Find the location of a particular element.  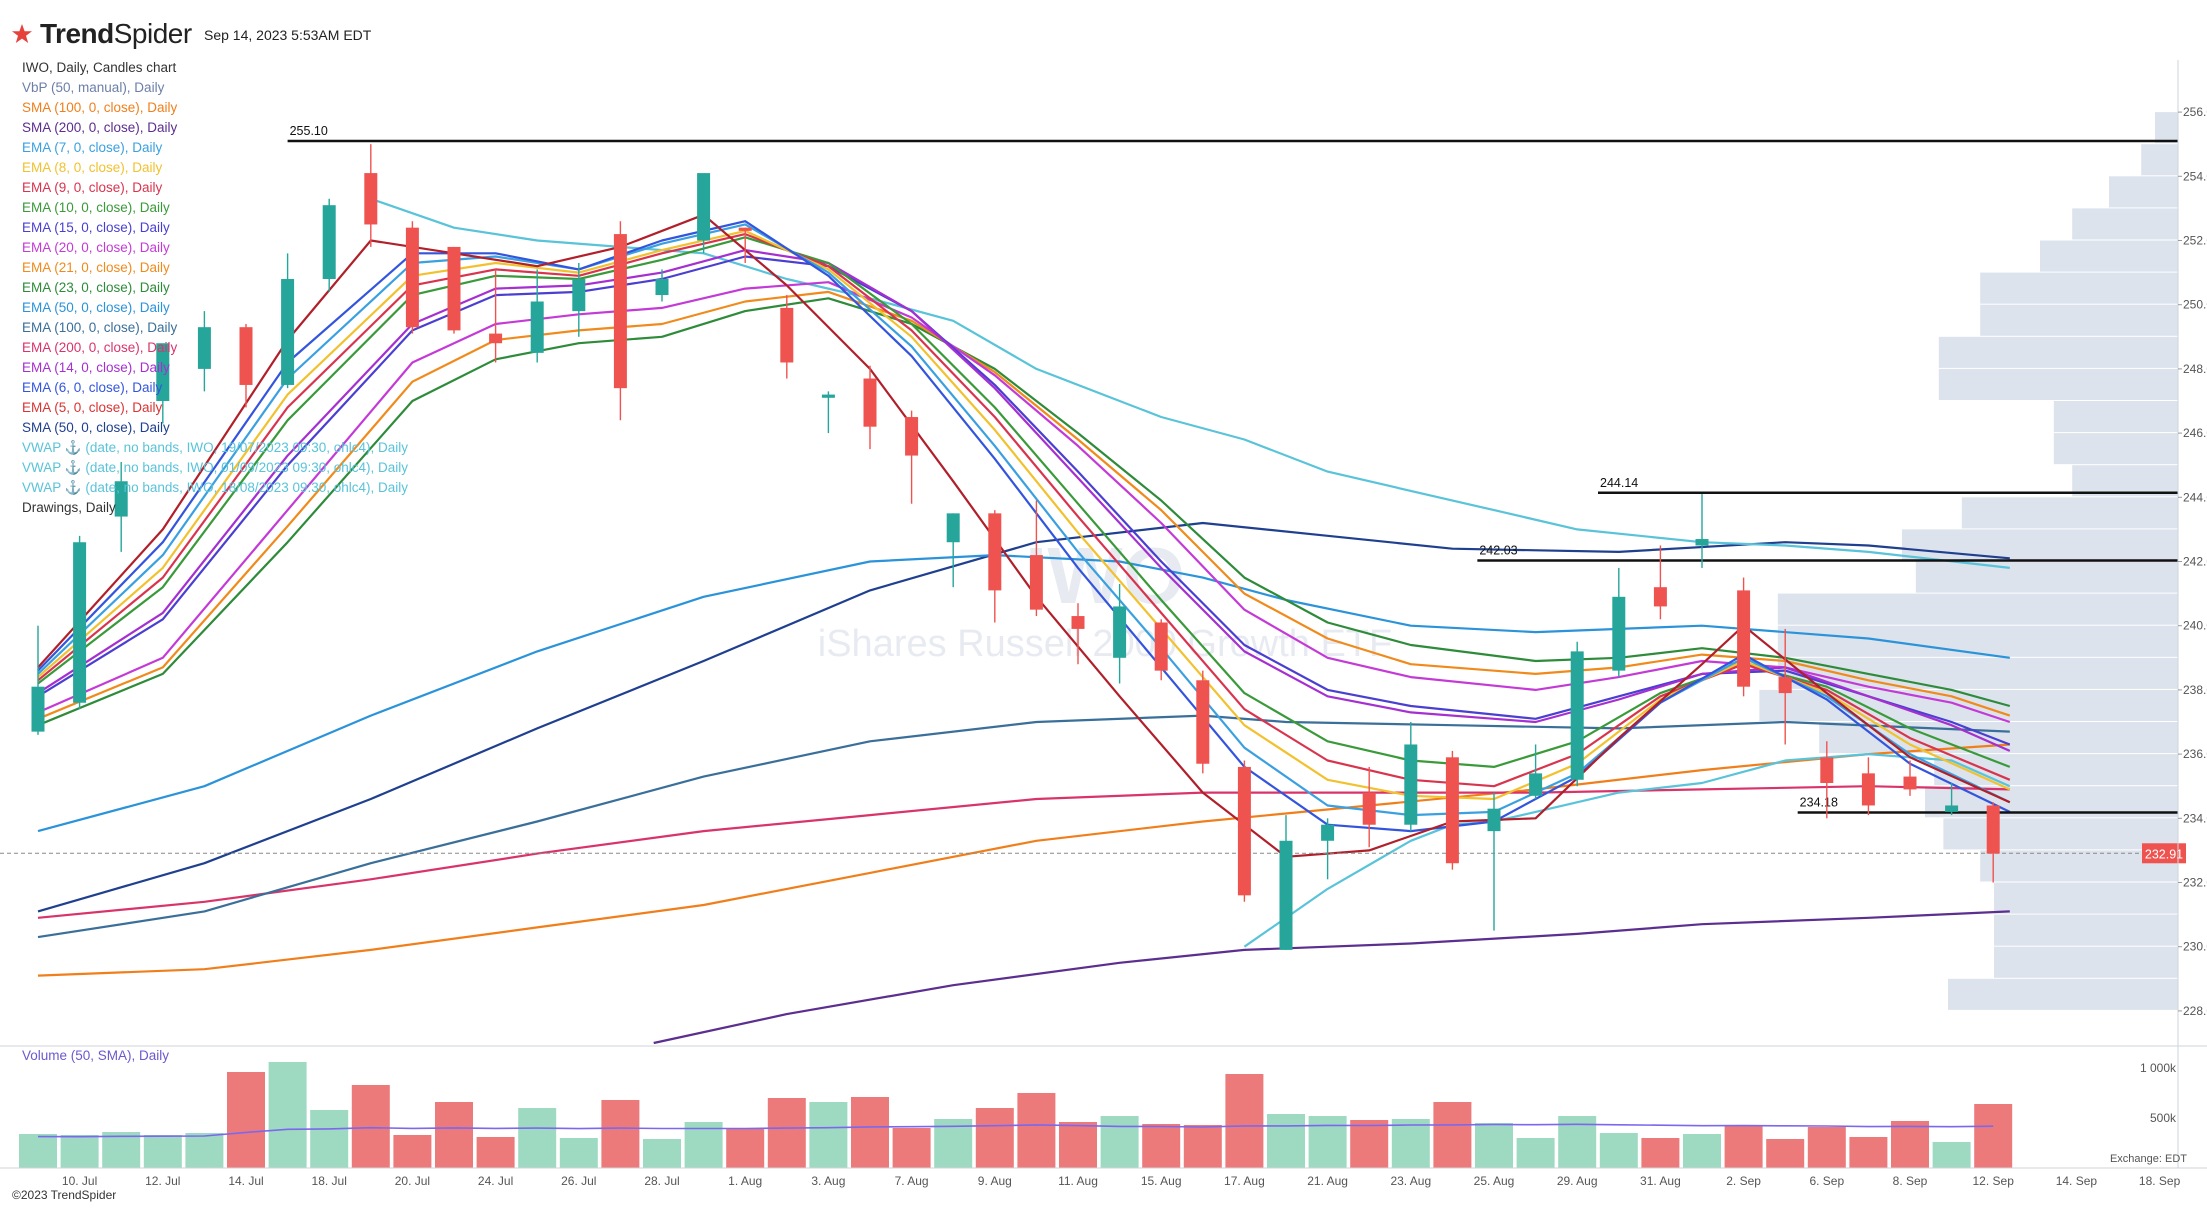

date-tick-label: 9. Aug is located at coordinates (995, 1181).